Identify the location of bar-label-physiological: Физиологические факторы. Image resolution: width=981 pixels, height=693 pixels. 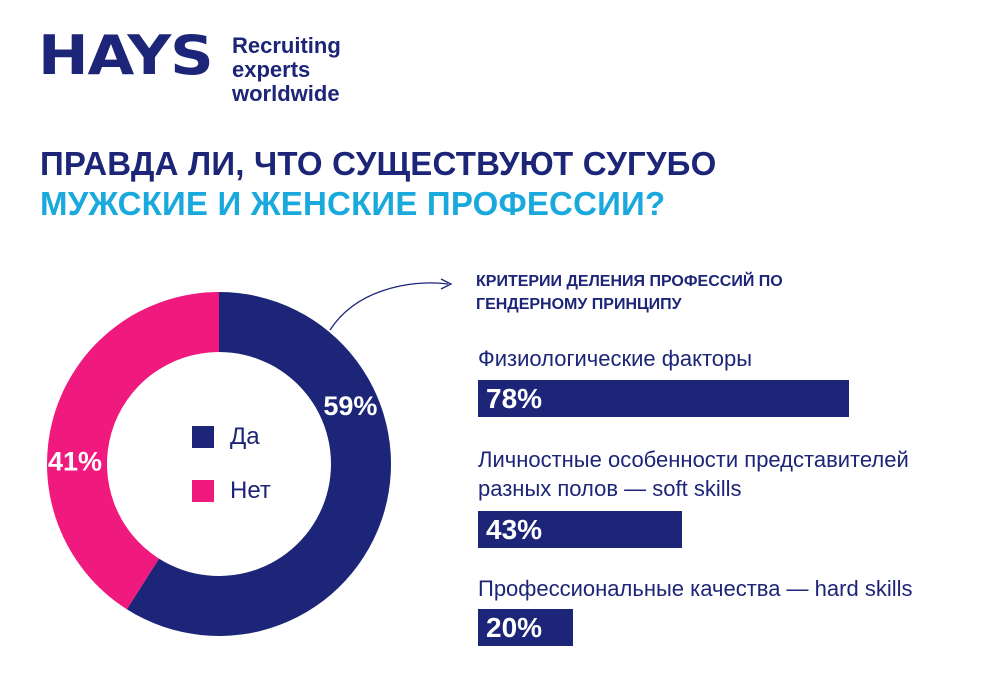
(723, 358).